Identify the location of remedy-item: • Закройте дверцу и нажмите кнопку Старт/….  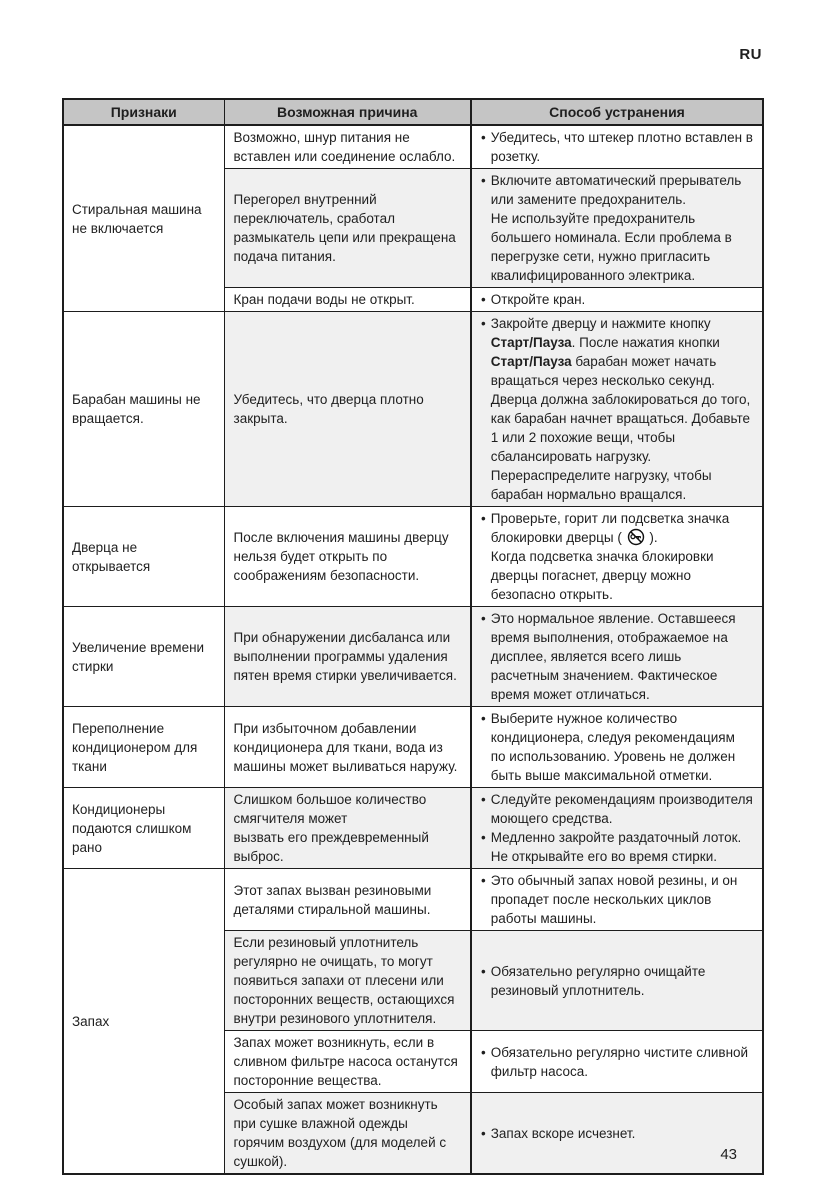
(617, 409).